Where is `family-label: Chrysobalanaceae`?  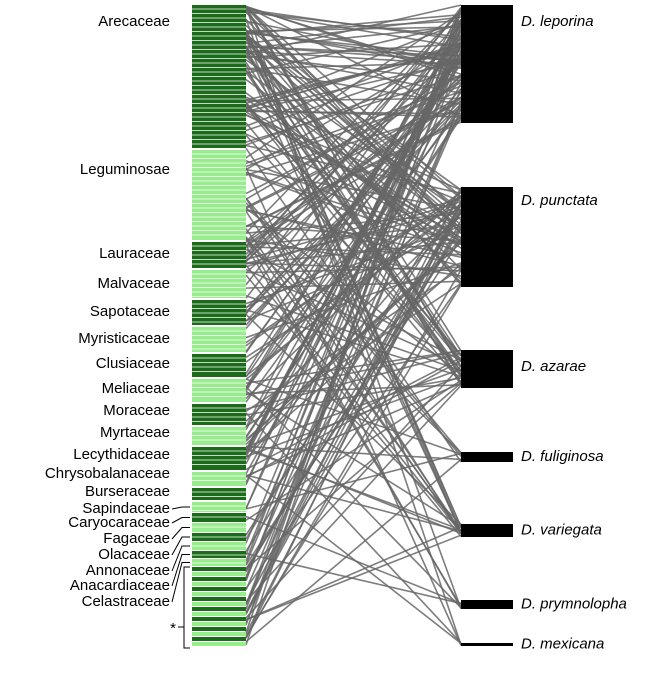
family-label: Chrysobalanaceae is located at coordinates (107, 473).